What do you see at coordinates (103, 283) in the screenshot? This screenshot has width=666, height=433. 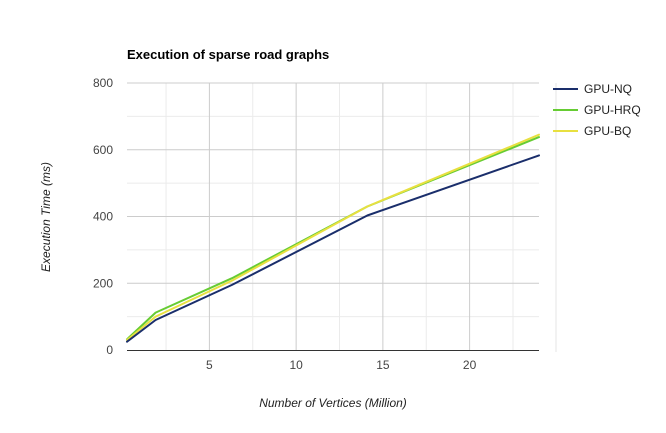 I see `y-tick-label: 200` at bounding box center [103, 283].